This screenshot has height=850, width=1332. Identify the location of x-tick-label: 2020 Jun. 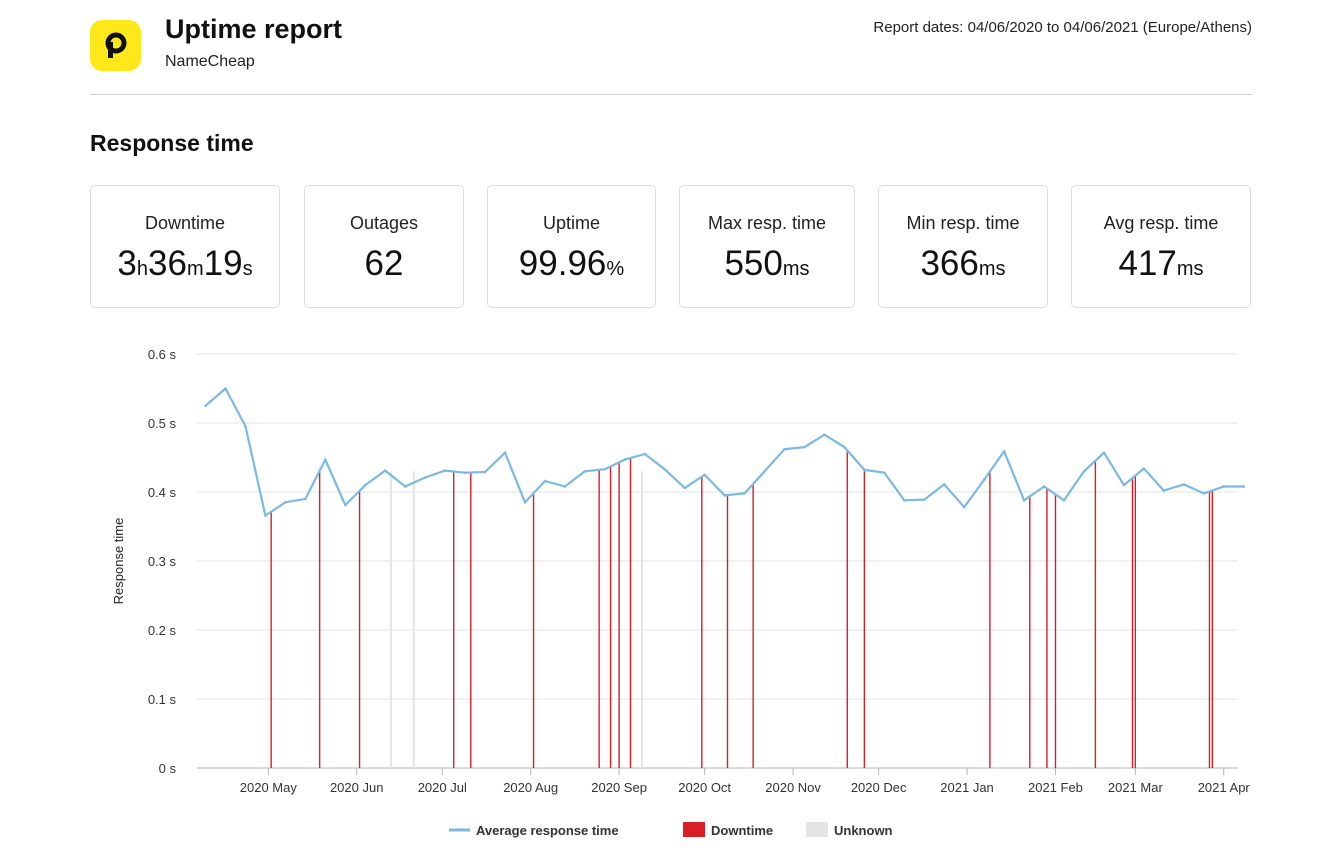
(357, 787).